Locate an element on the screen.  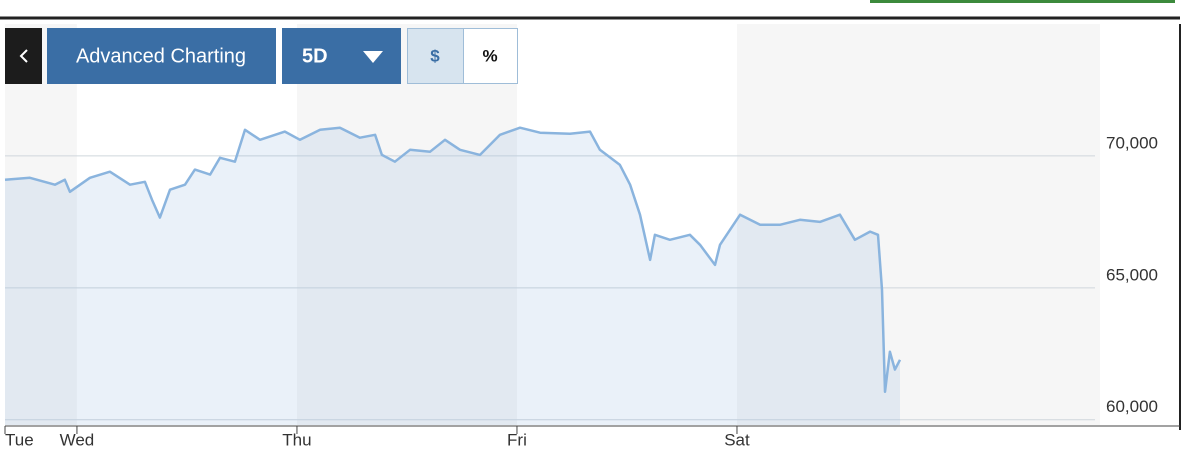
advanced-charting-label: Advanced Charting is located at coordinates (161, 56).